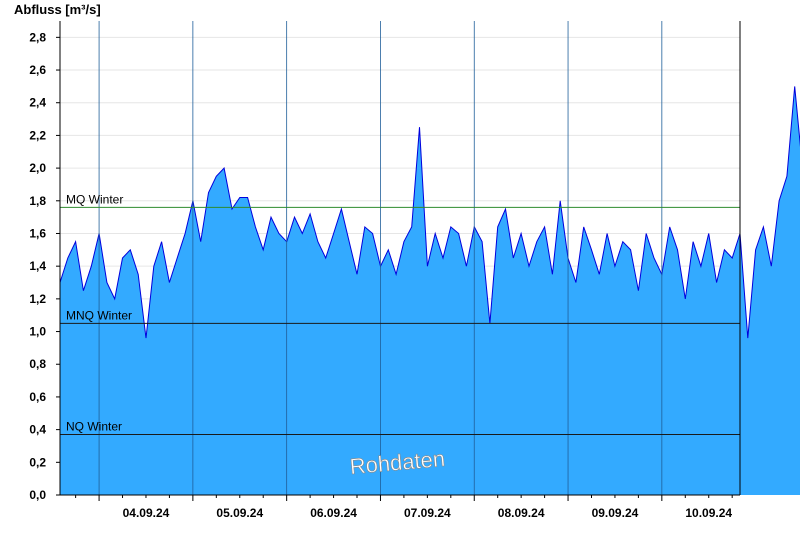 This screenshot has width=800, height=550. Describe the element at coordinates (94, 427) in the screenshot. I see `reference-line-label: NQ Winter` at that location.